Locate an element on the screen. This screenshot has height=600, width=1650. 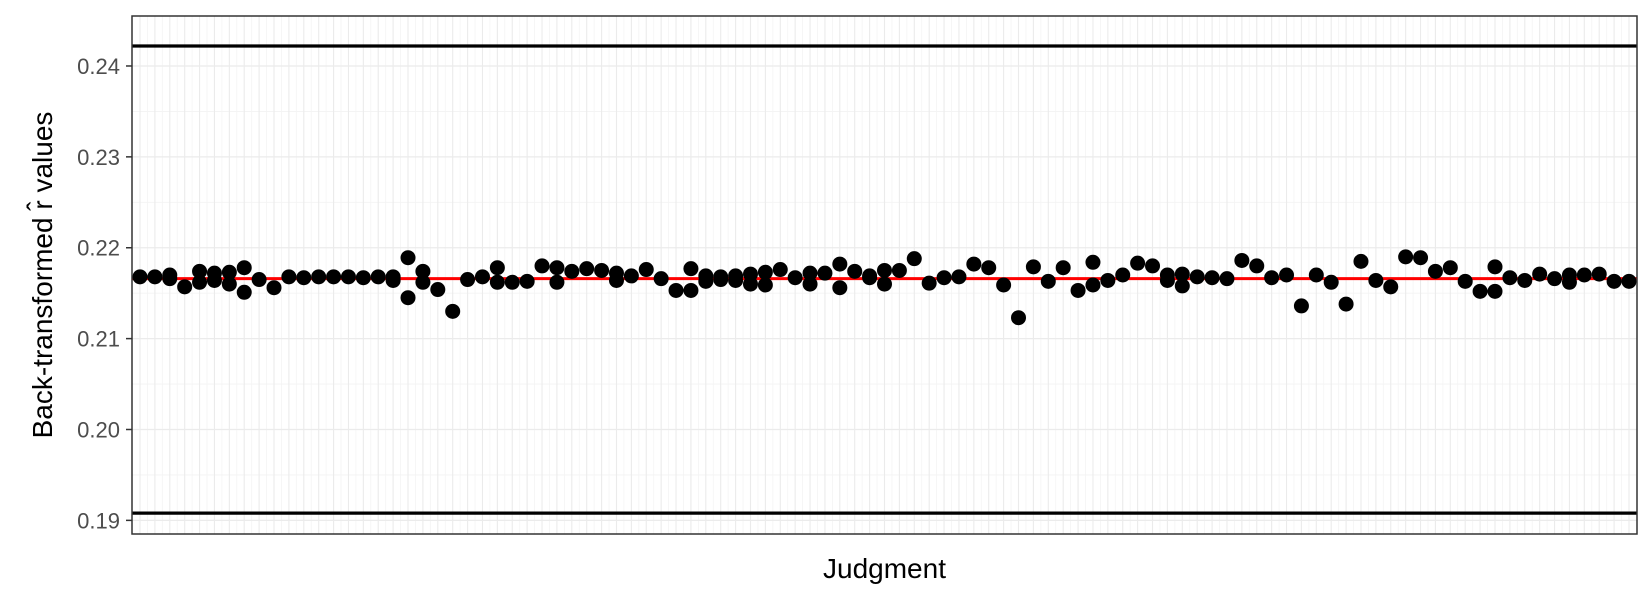
data-points is located at coordinates (884, 287).